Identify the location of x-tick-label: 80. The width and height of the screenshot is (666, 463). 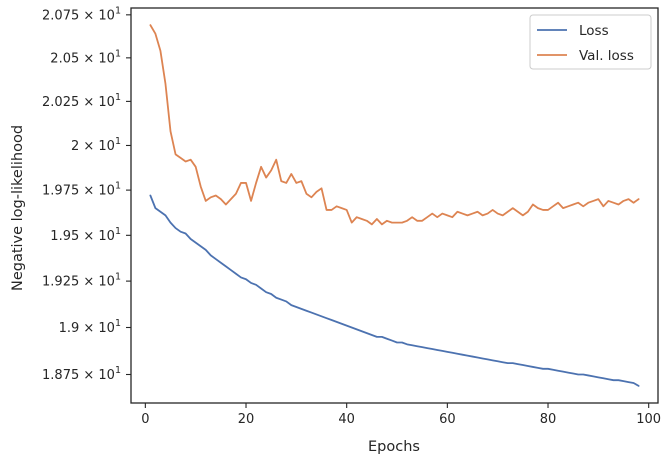
(548, 419).